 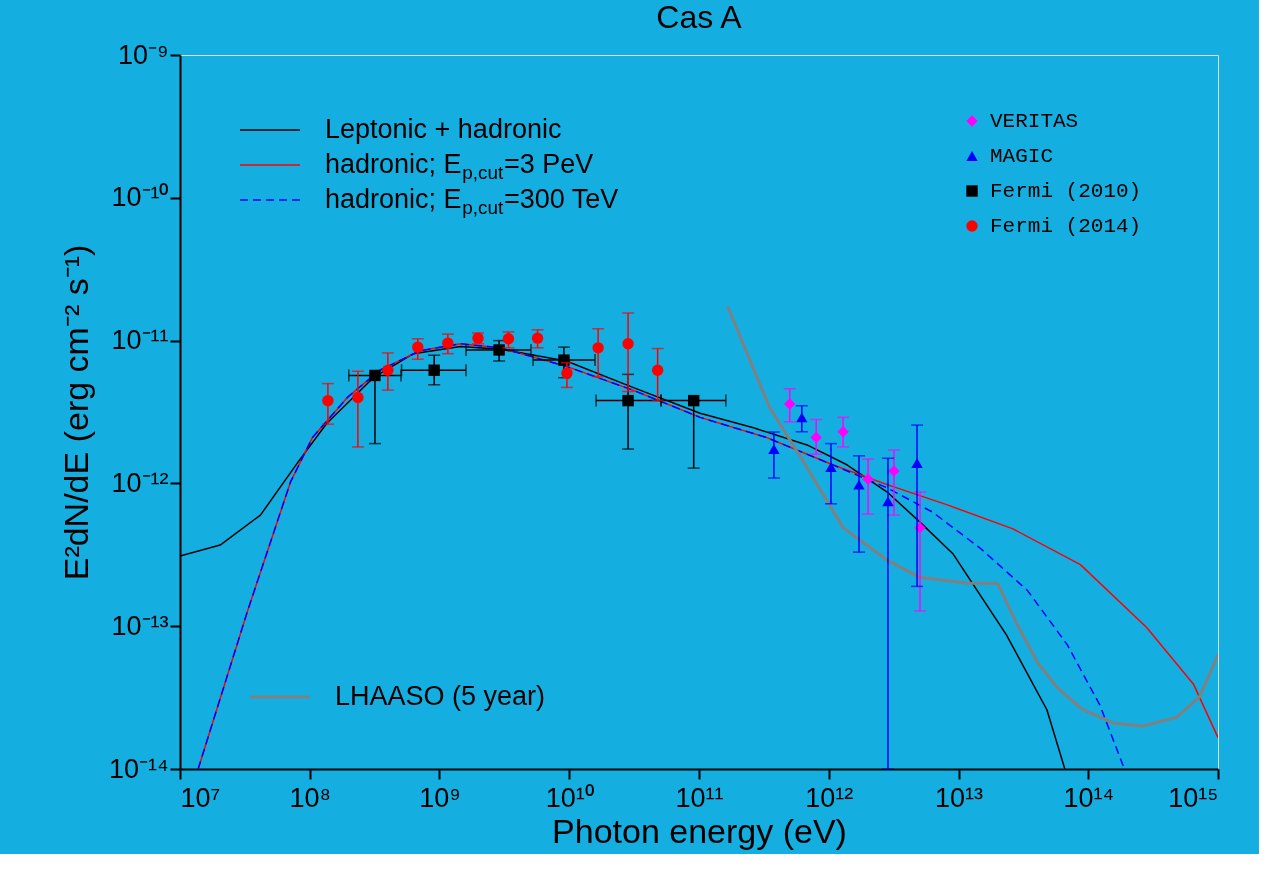 What do you see at coordinates (140, 340) in the screenshot?
I see `y-tick-label: 10⁻¹¹` at bounding box center [140, 340].